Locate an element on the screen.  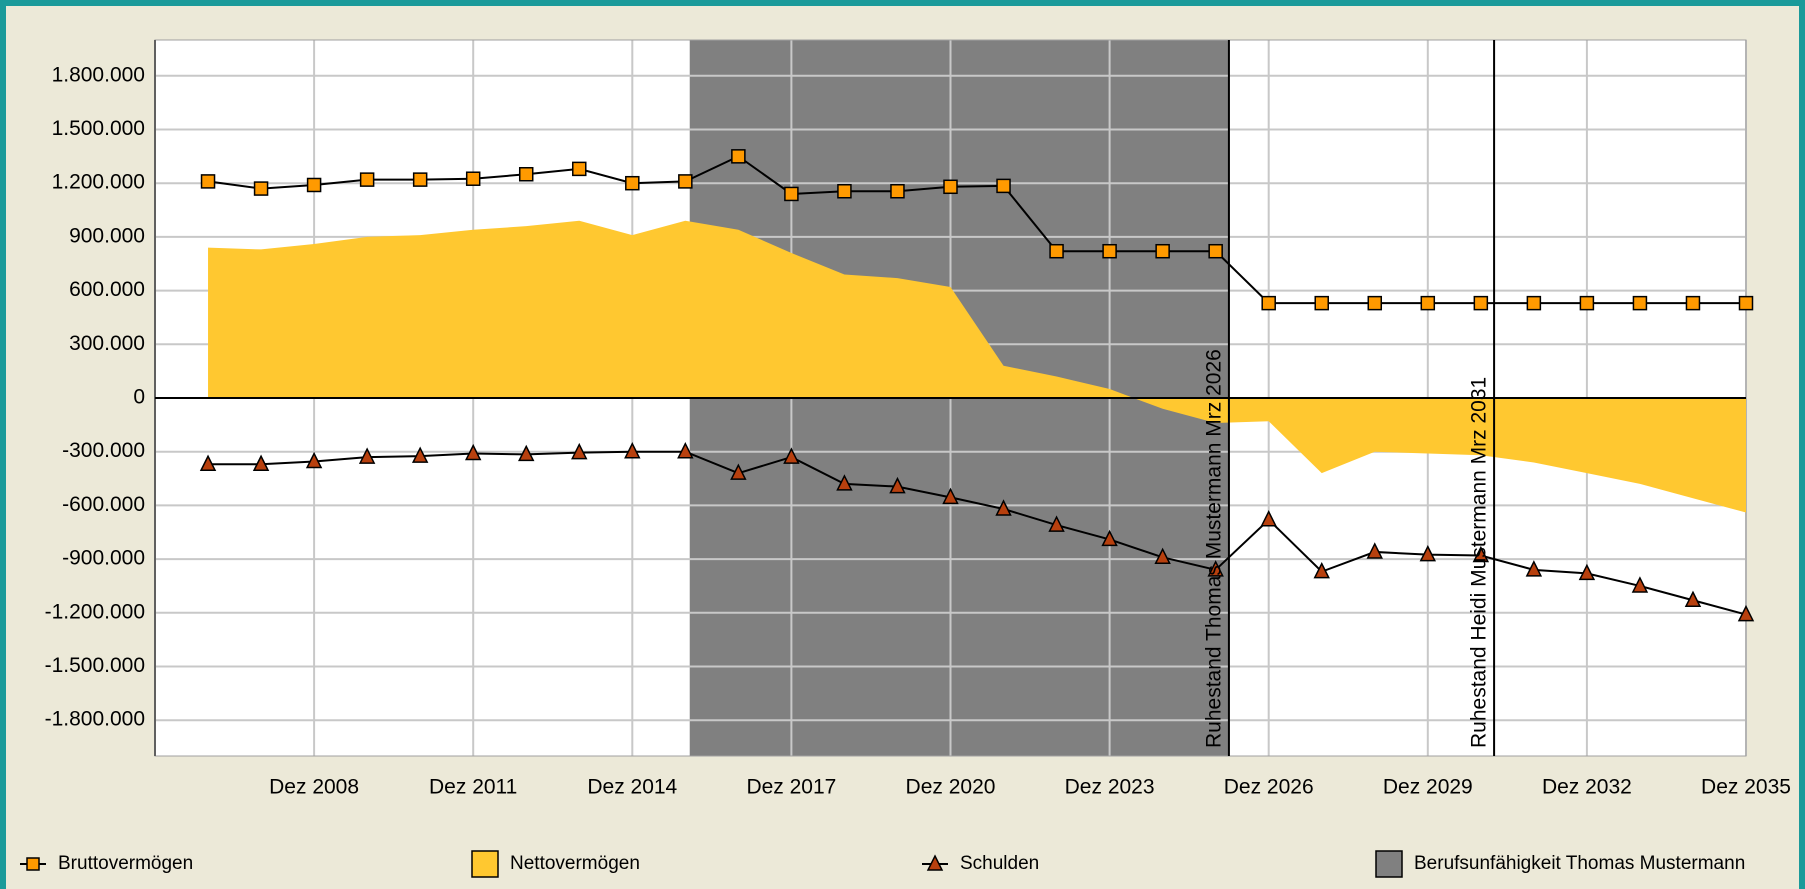
y-tick-label: -1.800.000 is located at coordinates (95, 719).